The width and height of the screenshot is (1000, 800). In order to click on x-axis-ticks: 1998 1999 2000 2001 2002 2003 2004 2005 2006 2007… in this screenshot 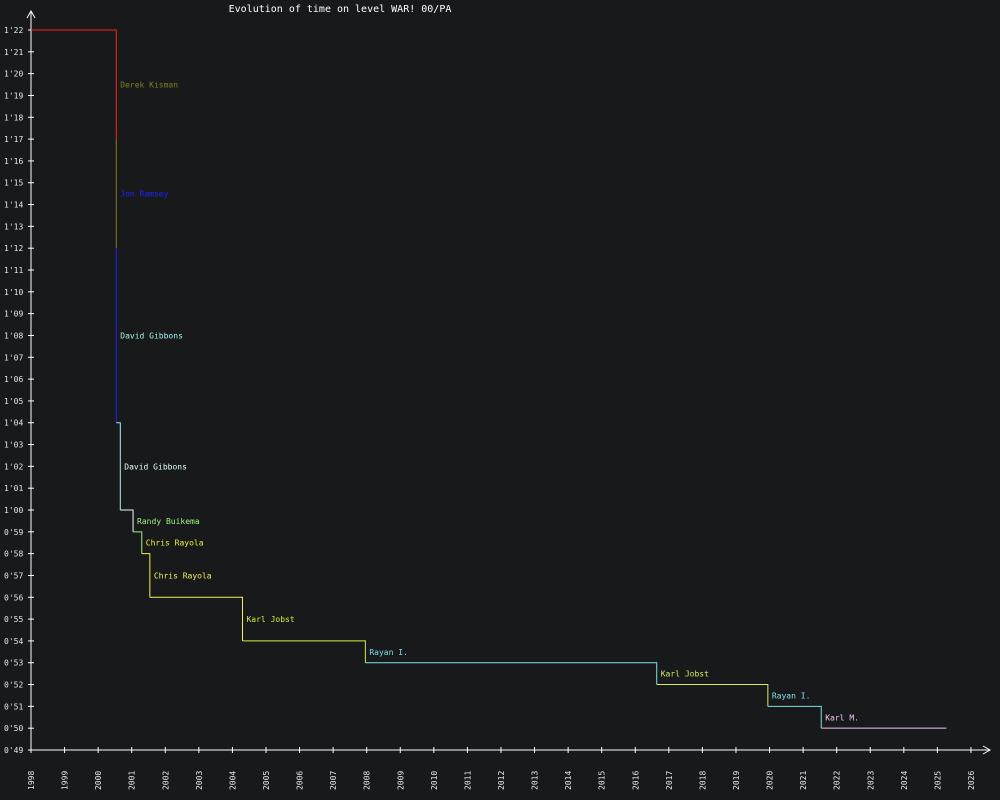, I will do `click(501, 768)`.